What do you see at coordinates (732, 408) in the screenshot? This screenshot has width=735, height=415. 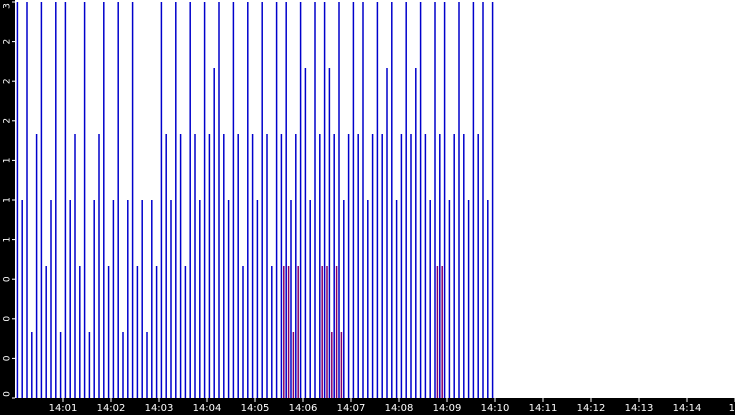 I see `x-tick-label: 14` at bounding box center [732, 408].